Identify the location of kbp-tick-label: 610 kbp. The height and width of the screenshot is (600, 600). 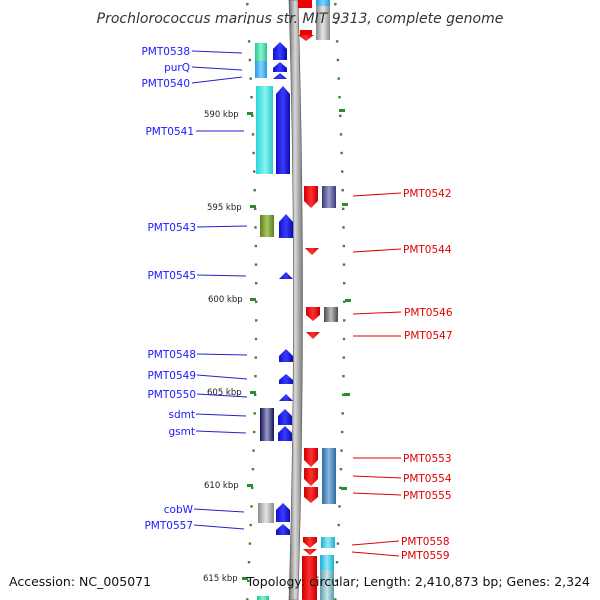
(221, 486).